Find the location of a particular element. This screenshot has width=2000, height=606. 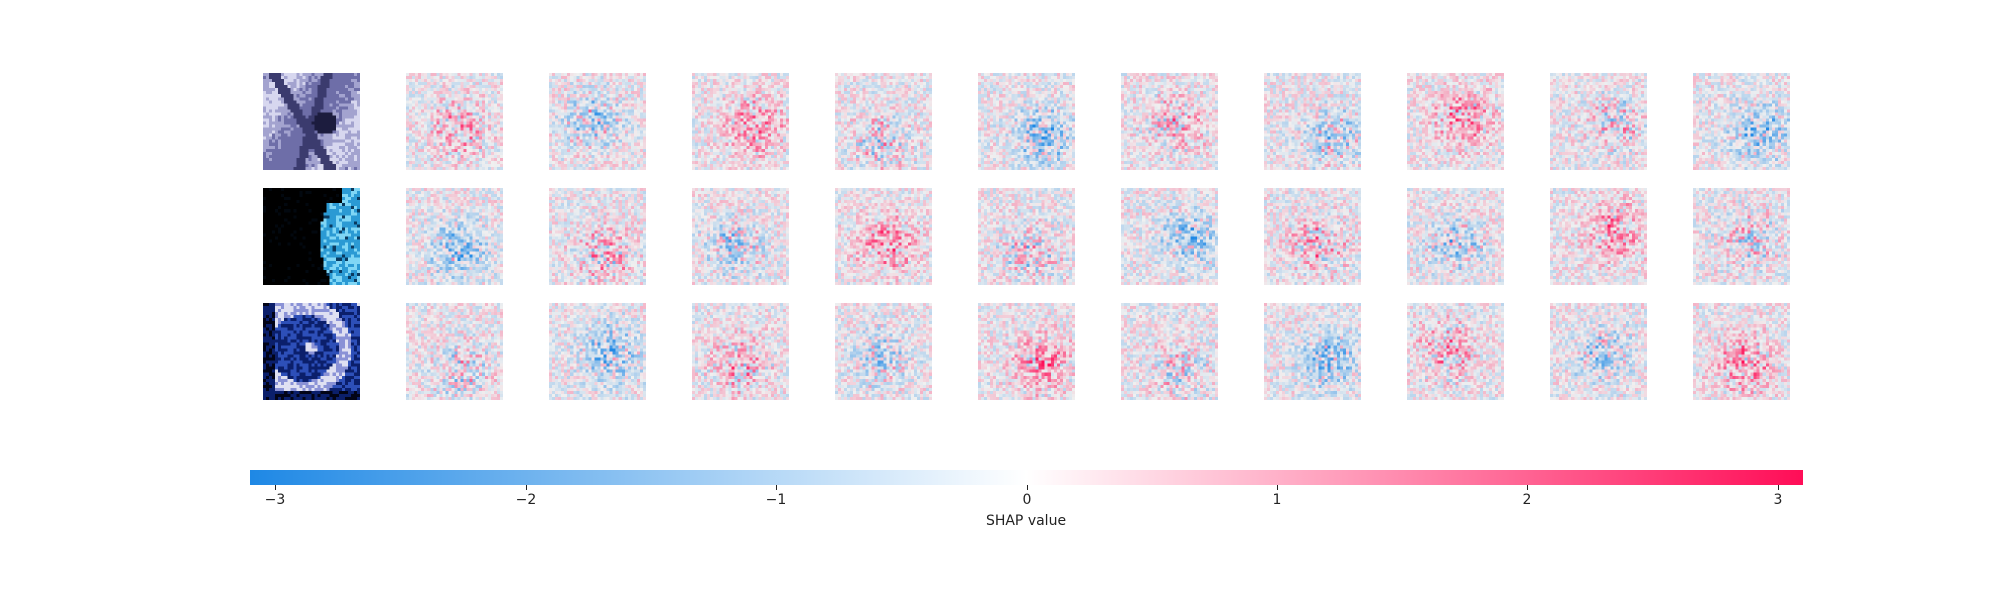

colorbar-tick-label: 2 is located at coordinates (1527, 500).